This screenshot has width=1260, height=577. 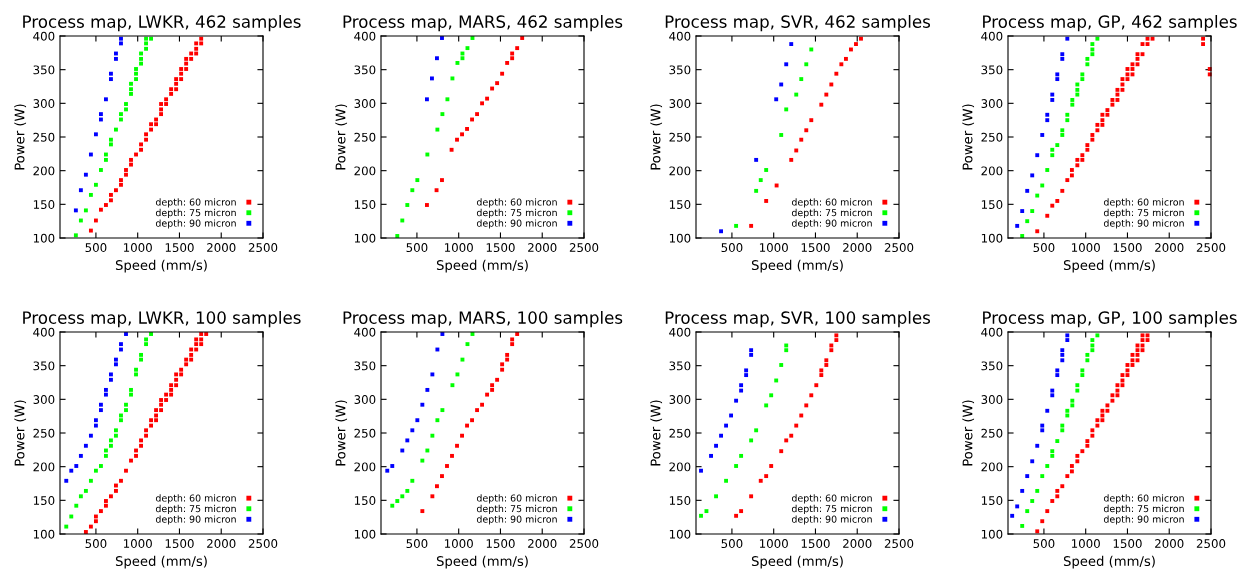 What do you see at coordinates (483, 23) in the screenshot?
I see `chart-title: Process map, MARS, 462 samples` at bounding box center [483, 23].